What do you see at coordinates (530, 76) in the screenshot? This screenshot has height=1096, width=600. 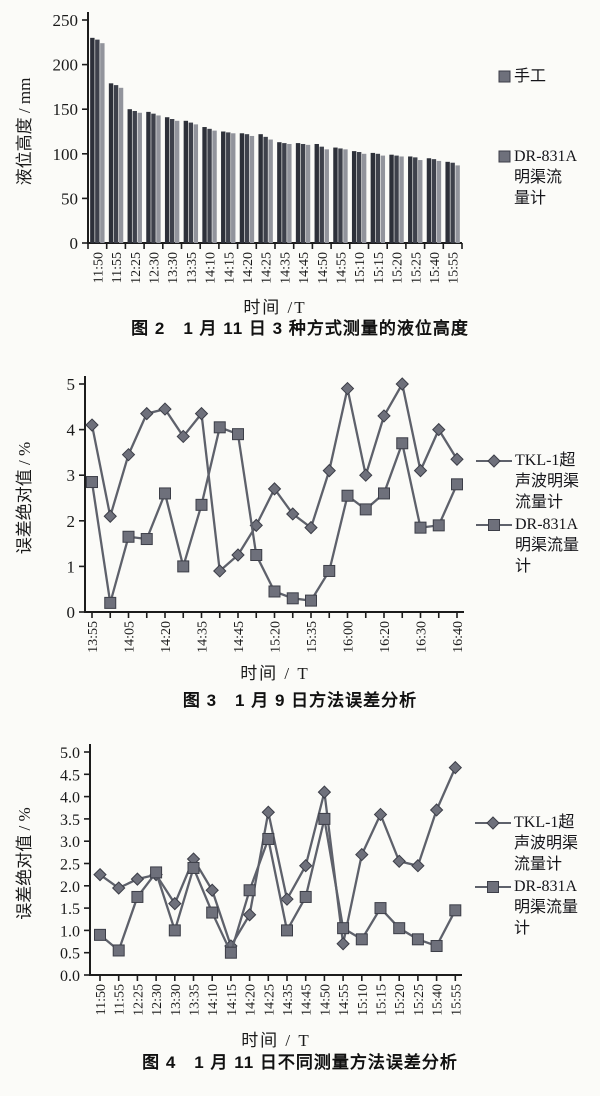 I see `legend-label: 手工` at bounding box center [530, 76].